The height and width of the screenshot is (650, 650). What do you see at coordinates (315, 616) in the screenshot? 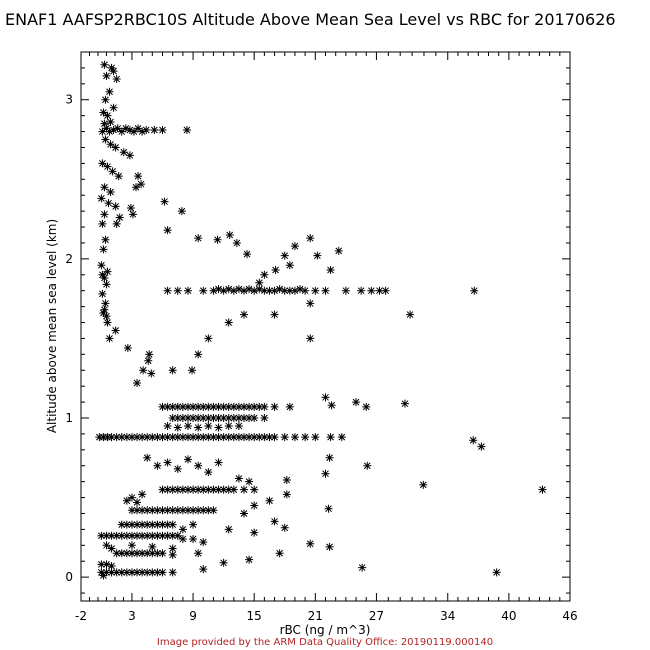
I see `x-tick-label: 21` at bounding box center [315, 616].